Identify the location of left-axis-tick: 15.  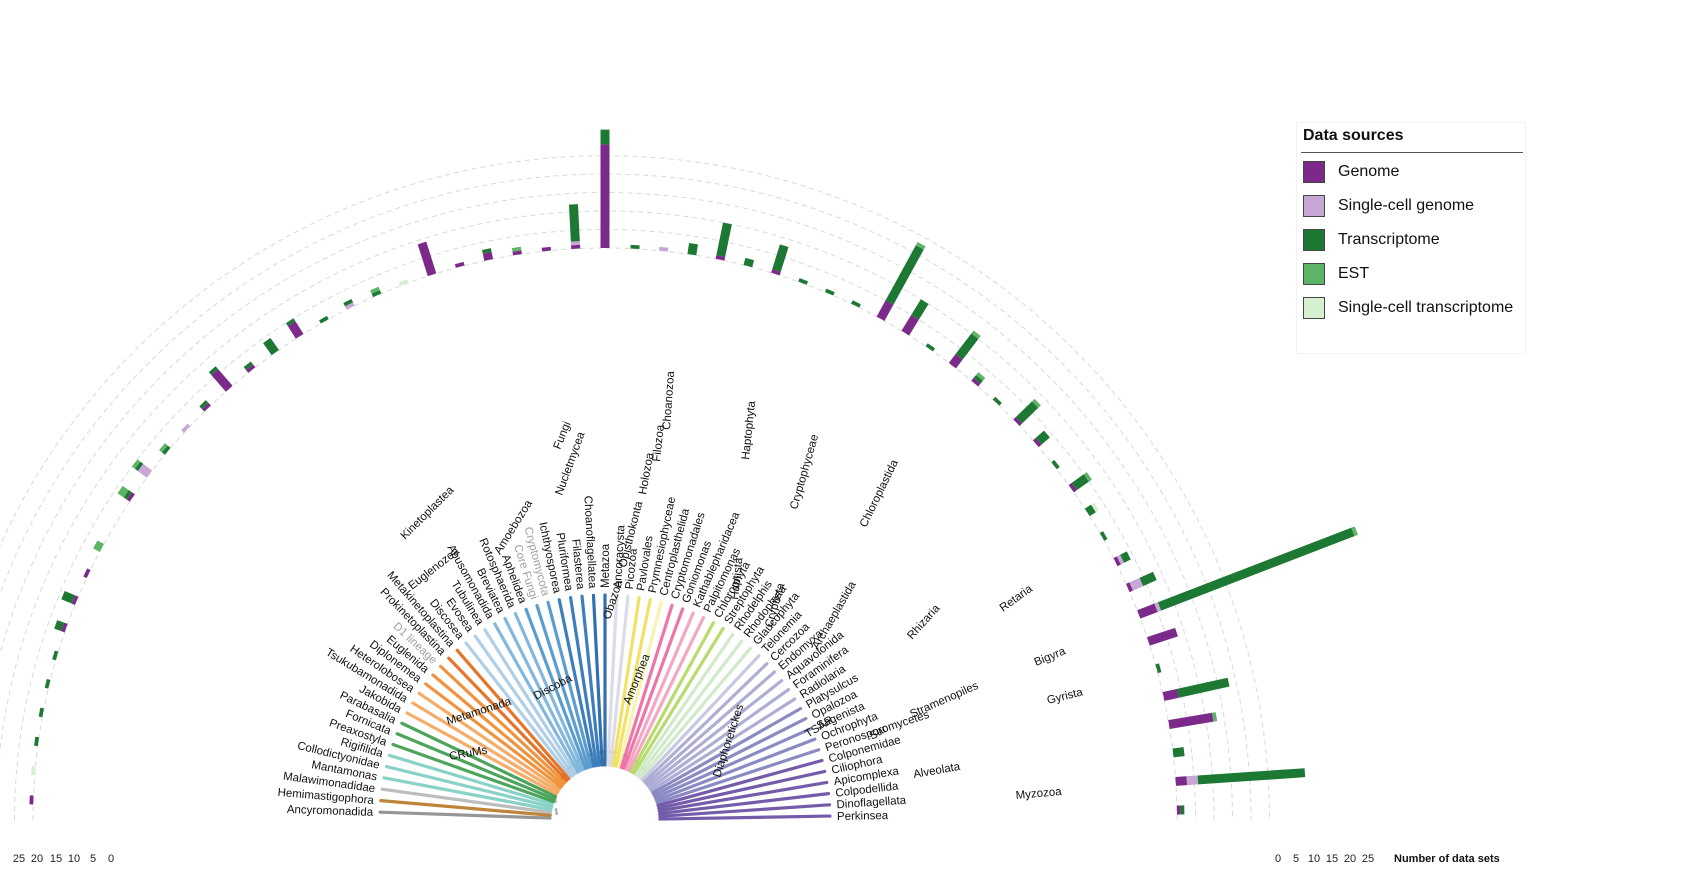
(56, 859).